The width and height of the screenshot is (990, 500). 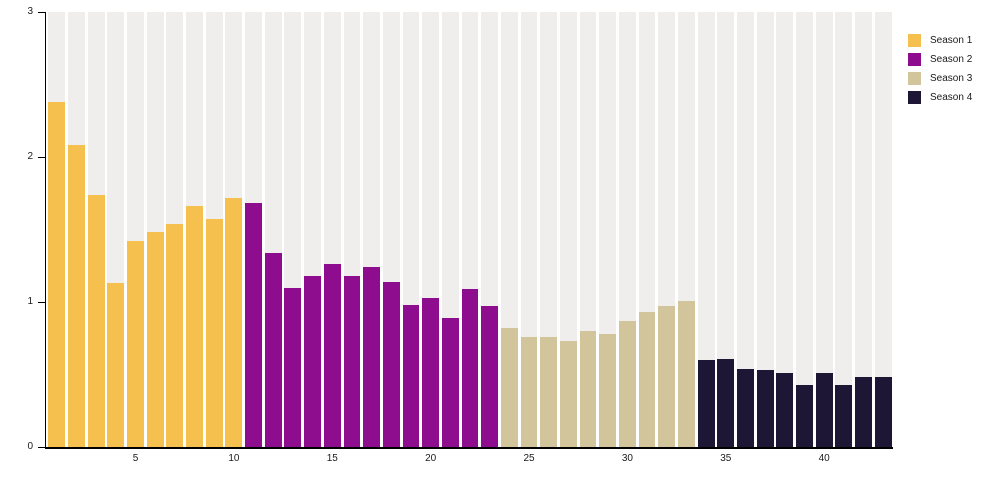 What do you see at coordinates (332, 458) in the screenshot?
I see `x-tick-label: 15` at bounding box center [332, 458].